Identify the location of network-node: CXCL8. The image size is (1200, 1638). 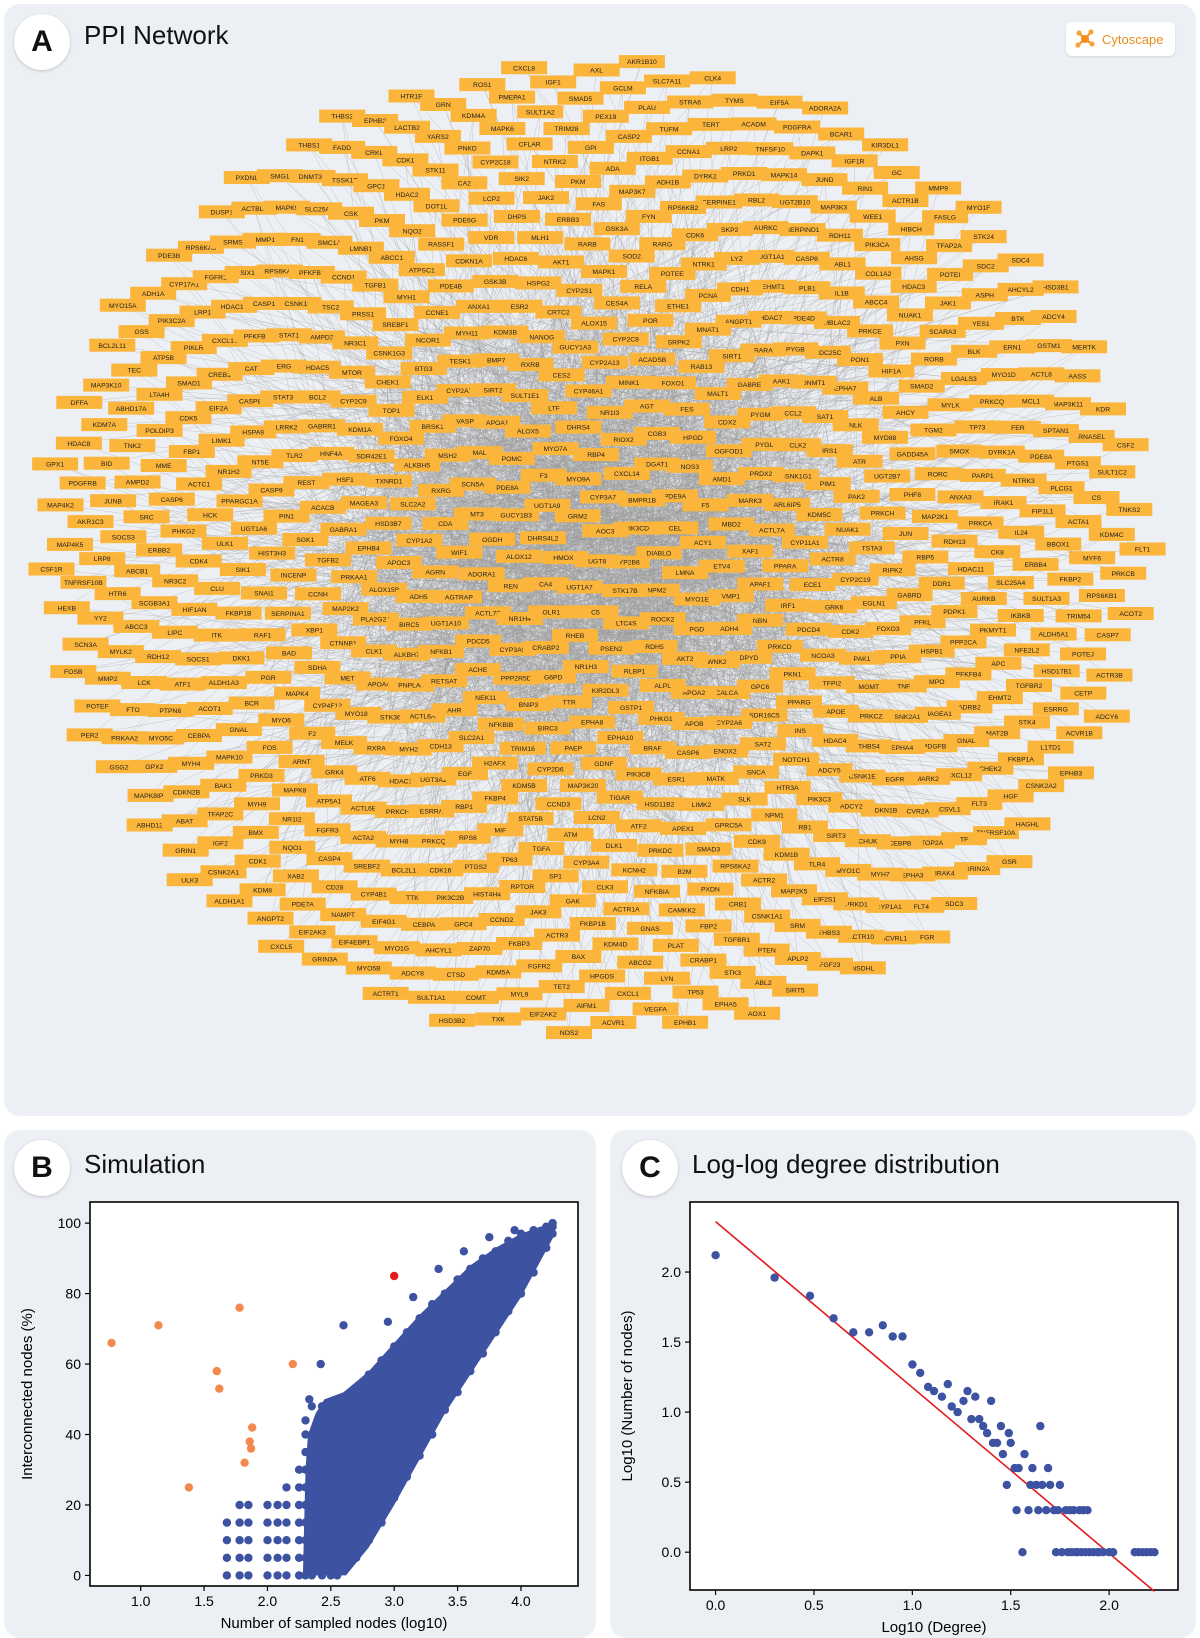
(524, 68).